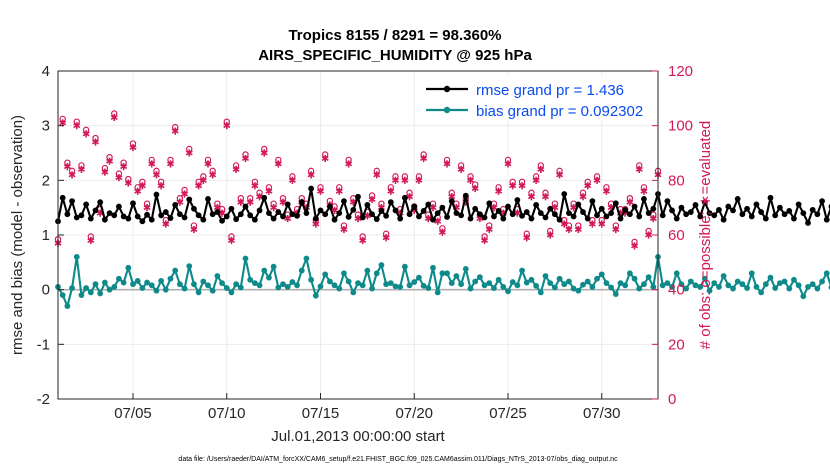 The image size is (830, 470). Describe the element at coordinates (680, 71) in the screenshot. I see `right-tick-label: 120` at that location.